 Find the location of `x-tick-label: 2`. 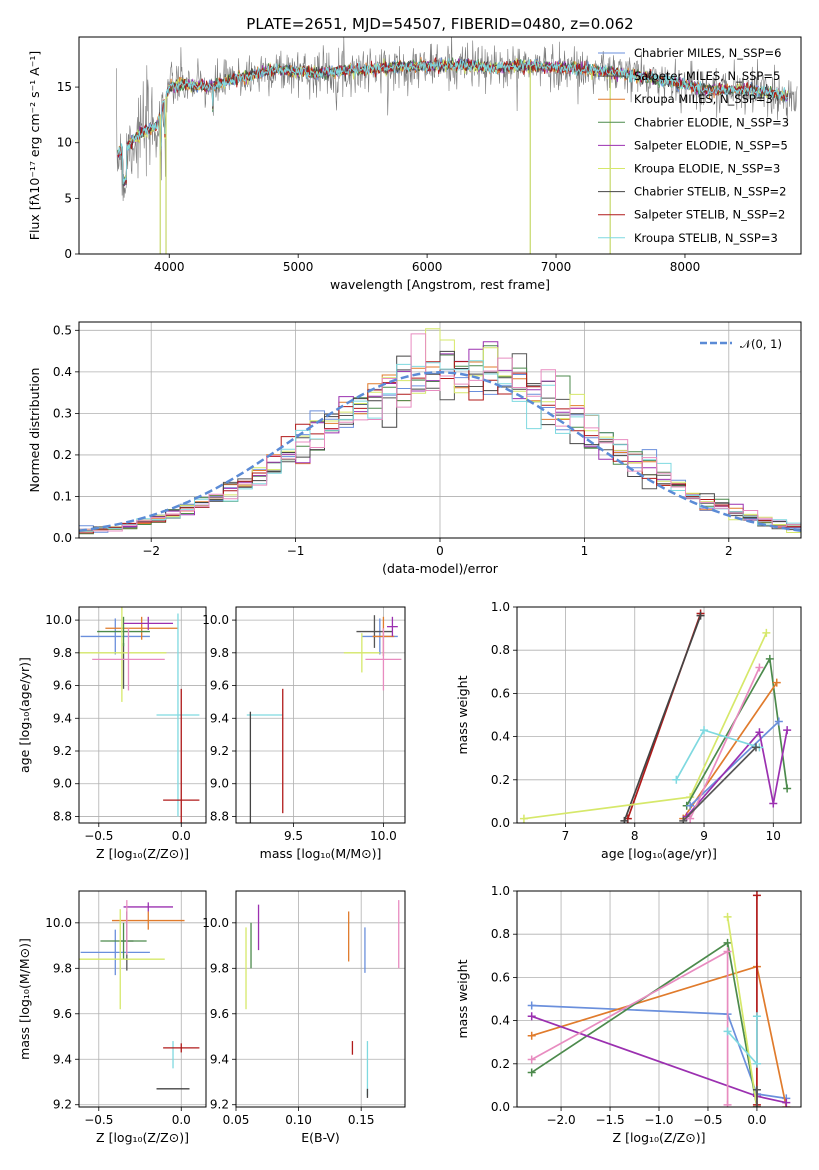

x-tick-label: 2 is located at coordinates (729, 551).